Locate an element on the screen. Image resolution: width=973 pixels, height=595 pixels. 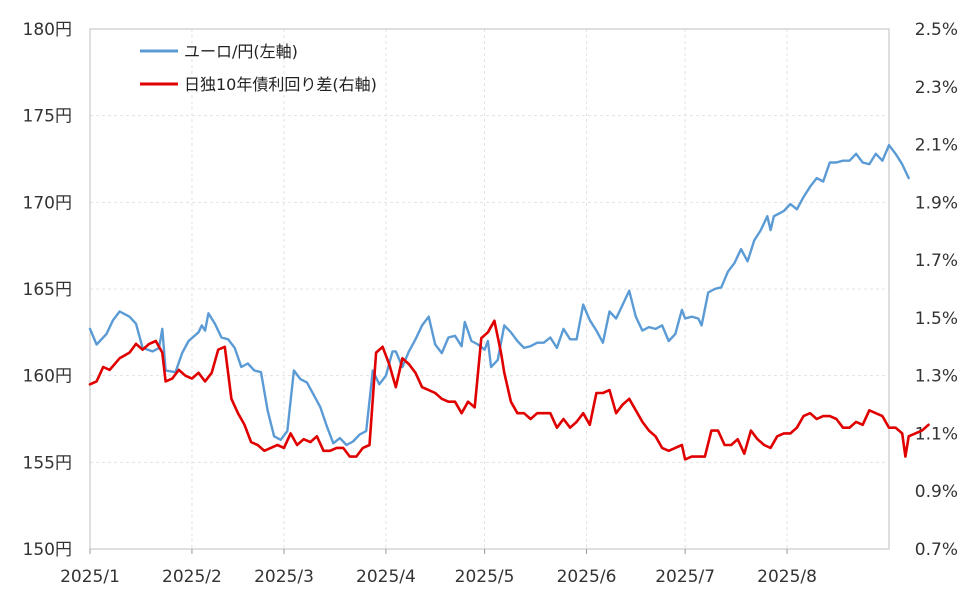
right-tick-label: 1.1% is located at coordinates (936, 434).